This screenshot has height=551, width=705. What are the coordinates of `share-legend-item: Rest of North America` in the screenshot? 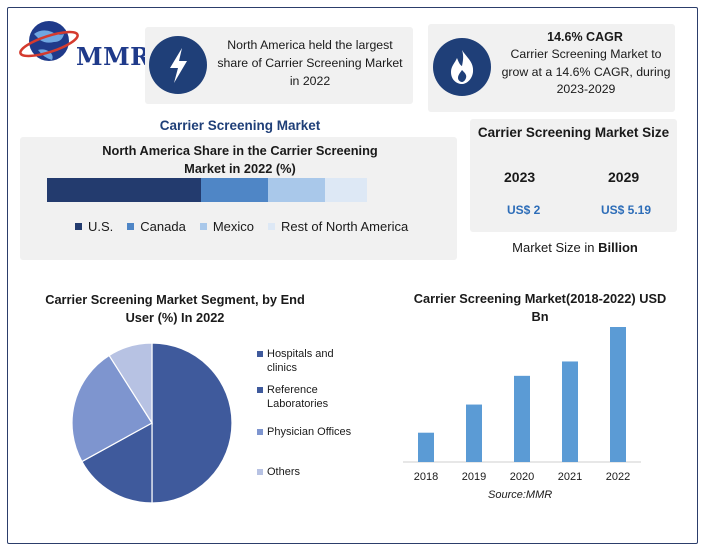 It's located at (338, 226).